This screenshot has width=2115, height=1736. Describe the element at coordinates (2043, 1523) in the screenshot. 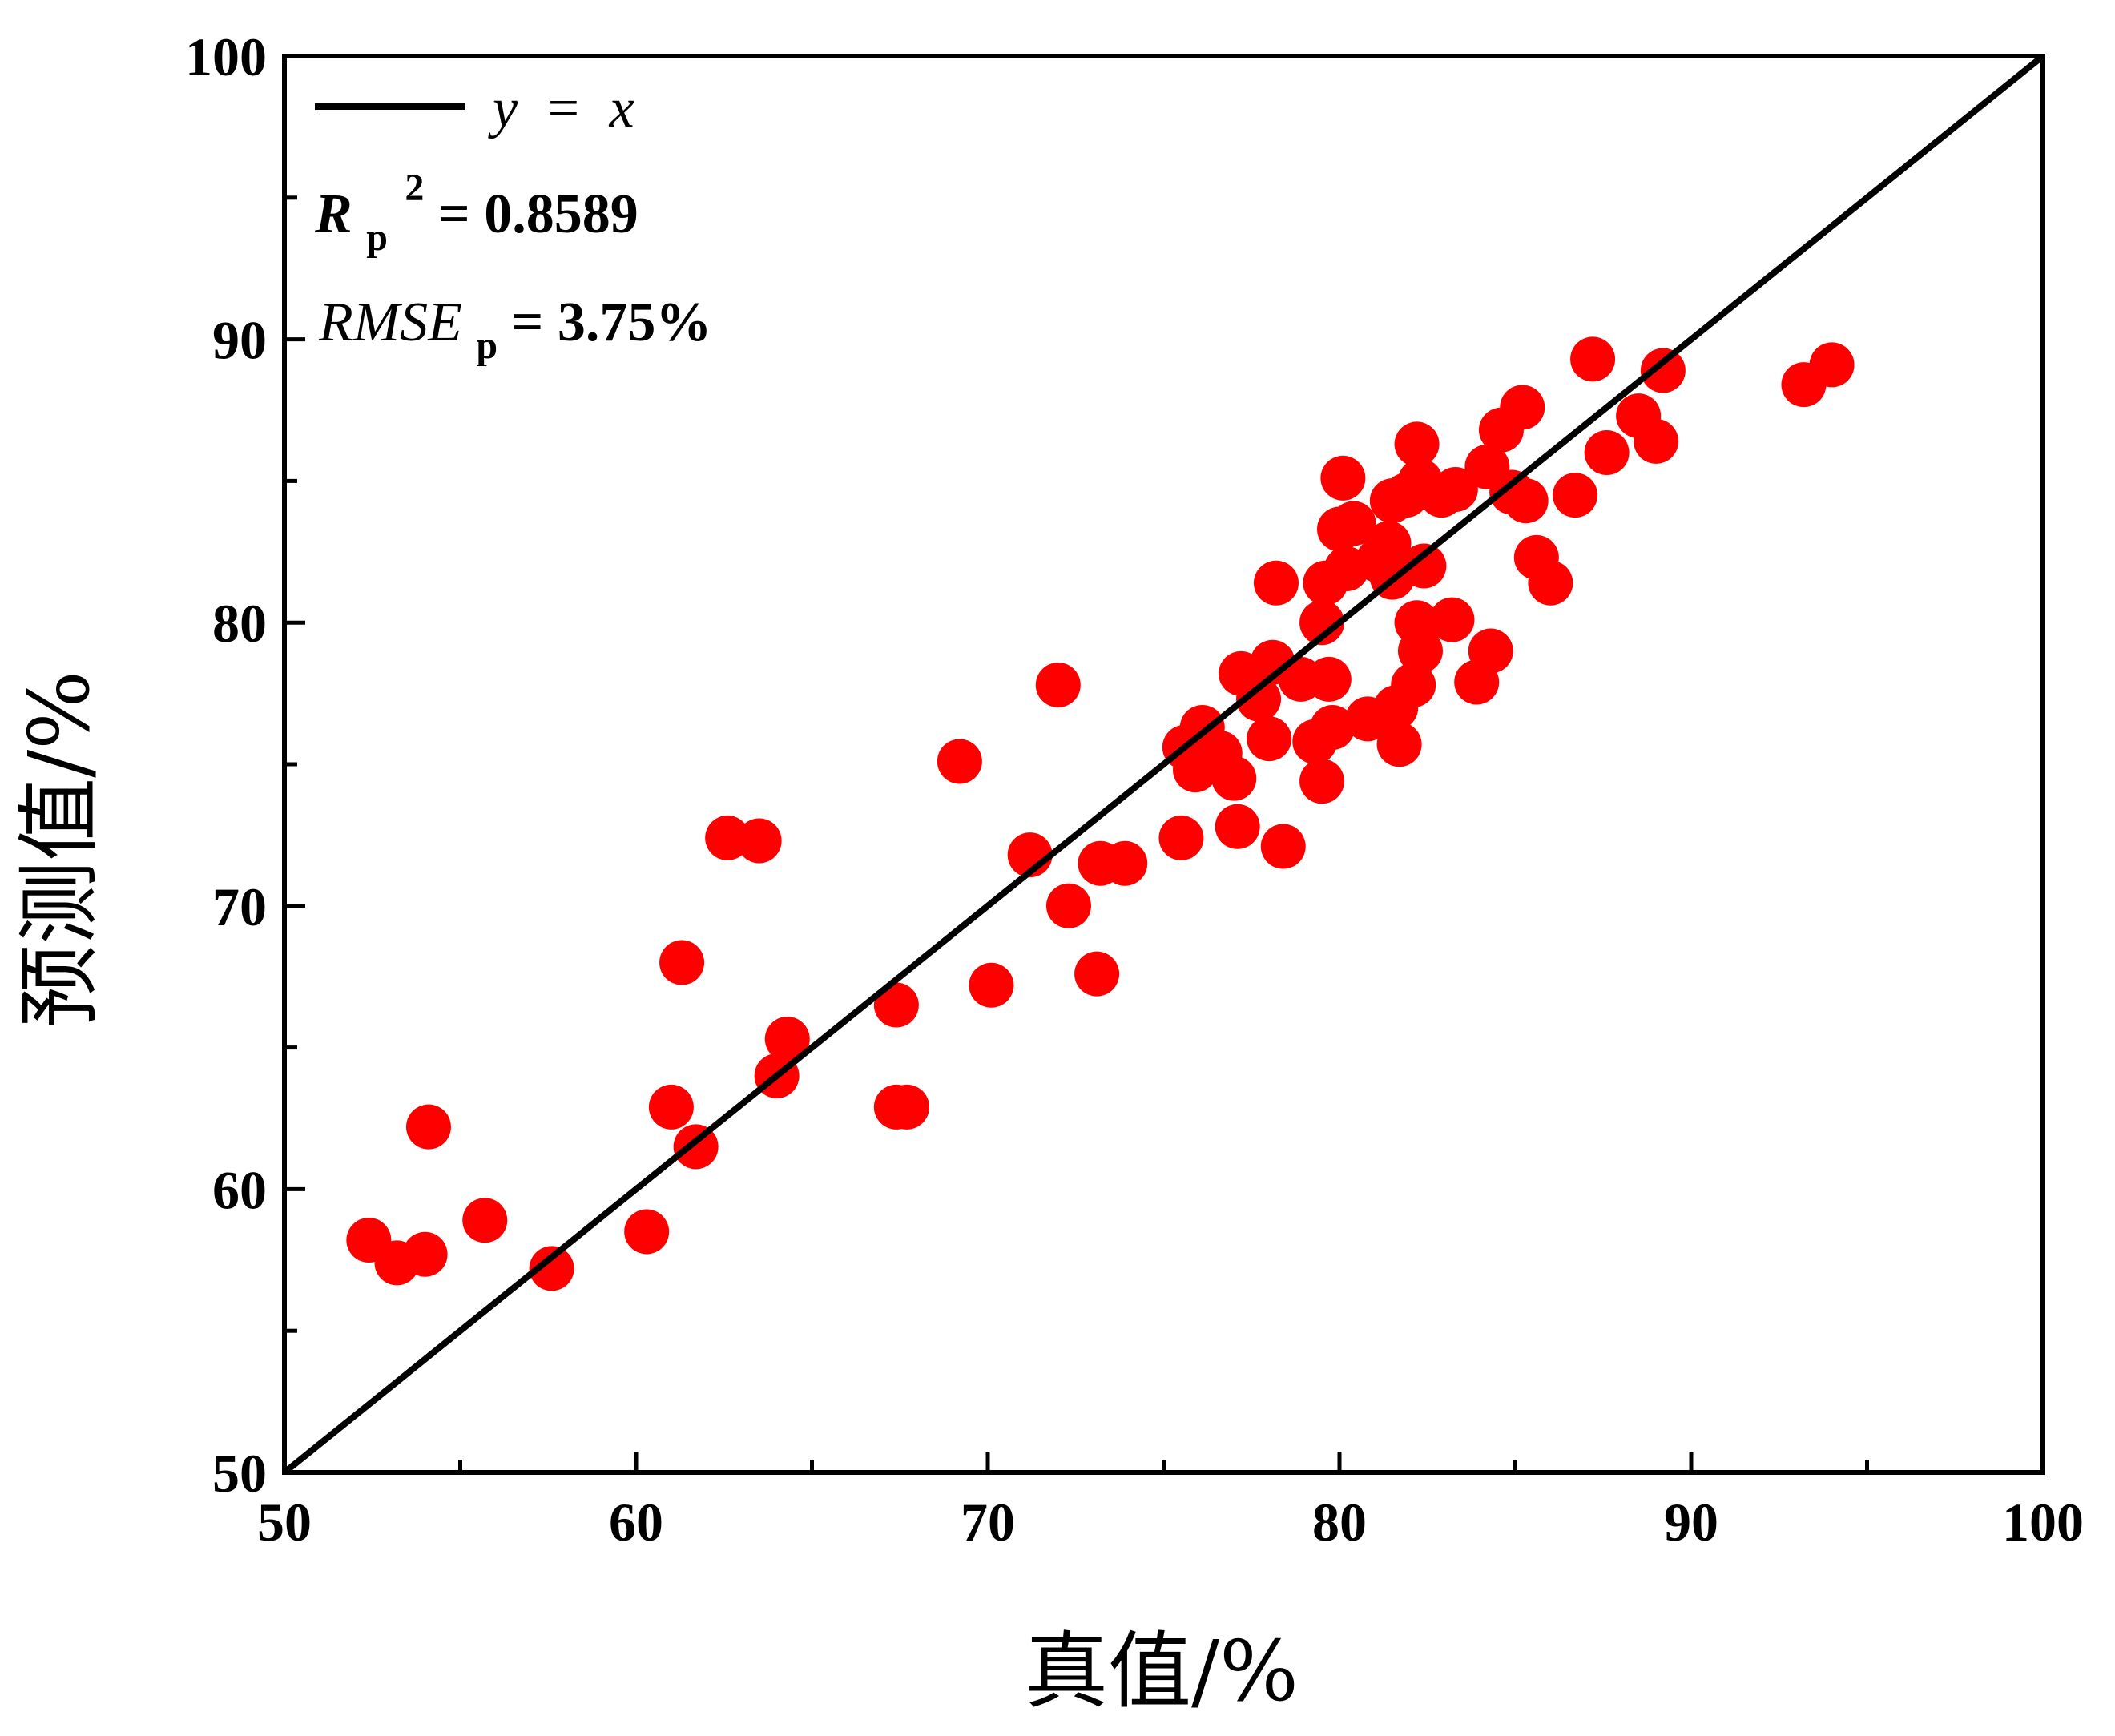

I see `x-tick-label: 100` at that location.